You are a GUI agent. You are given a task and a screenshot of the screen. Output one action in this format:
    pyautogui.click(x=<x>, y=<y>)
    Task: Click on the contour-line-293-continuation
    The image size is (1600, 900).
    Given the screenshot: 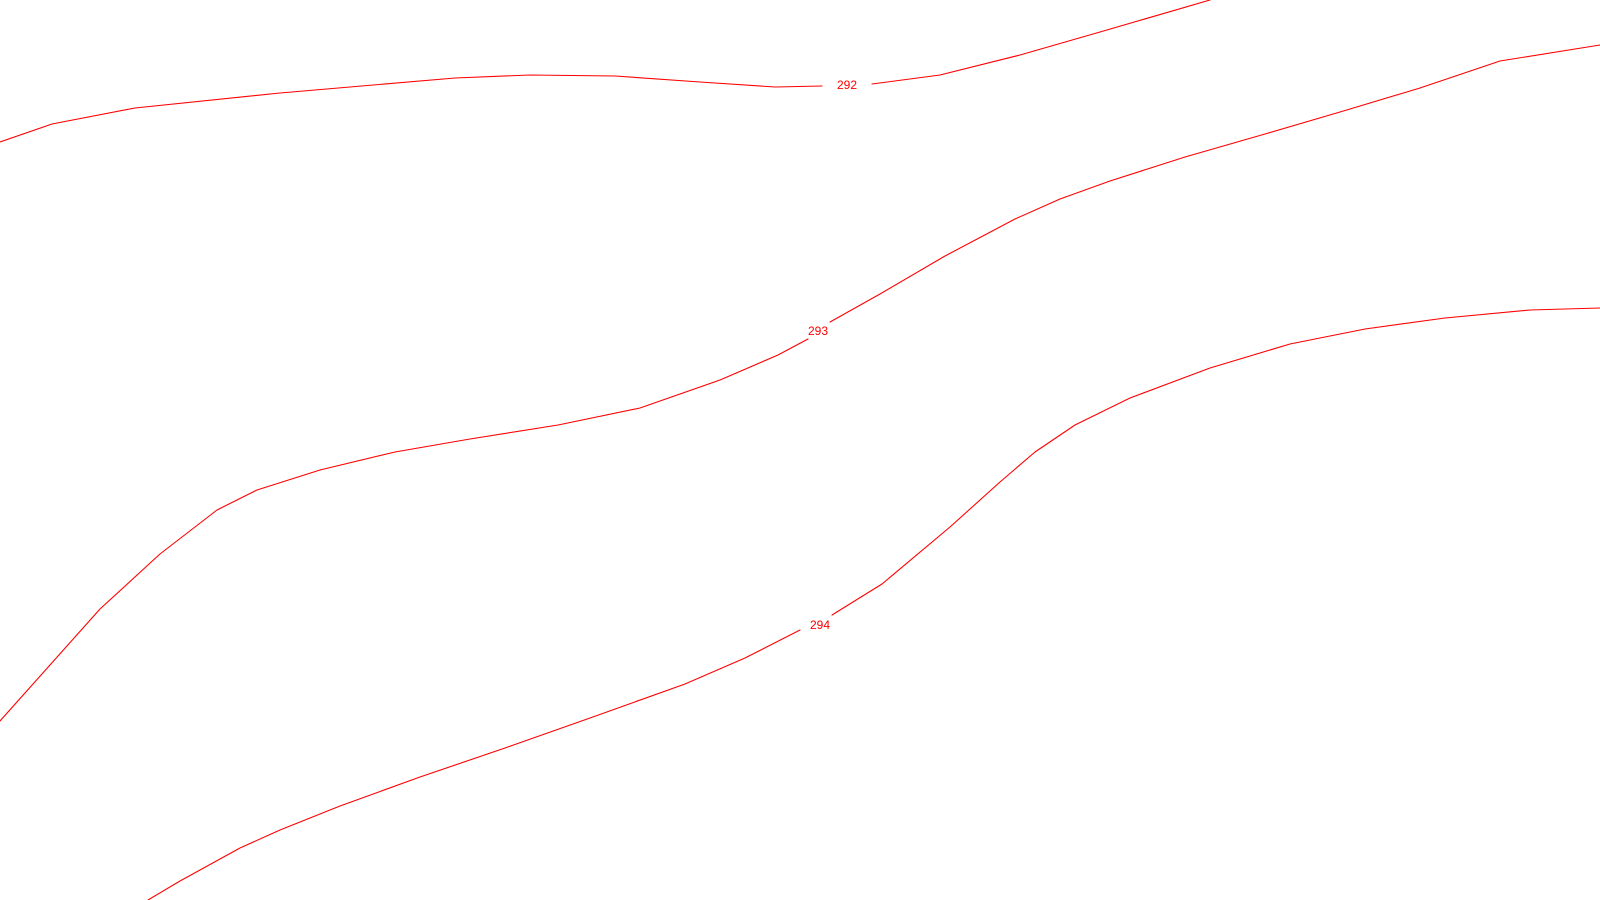 What is the action you would take?
    pyautogui.click(x=1214, y=183)
    